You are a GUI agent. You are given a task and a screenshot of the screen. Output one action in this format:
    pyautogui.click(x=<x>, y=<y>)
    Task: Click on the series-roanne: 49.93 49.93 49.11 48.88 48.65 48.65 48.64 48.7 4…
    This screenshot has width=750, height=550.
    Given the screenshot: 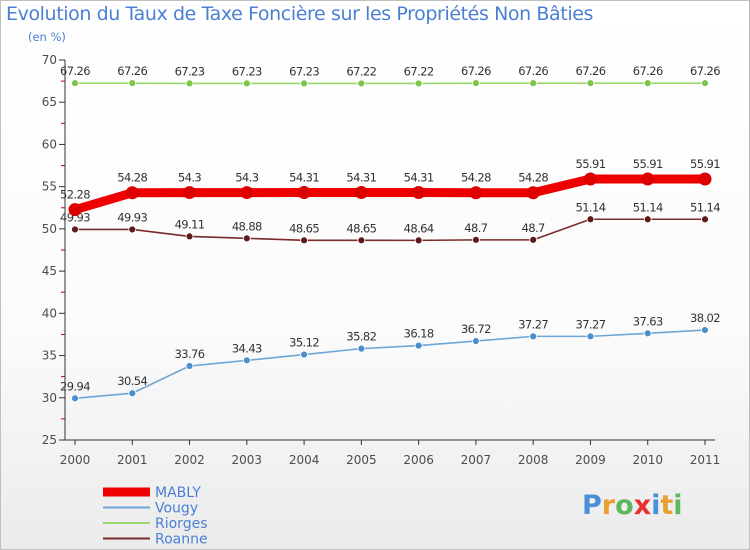 What is the action you would take?
    pyautogui.click(x=390, y=222)
    